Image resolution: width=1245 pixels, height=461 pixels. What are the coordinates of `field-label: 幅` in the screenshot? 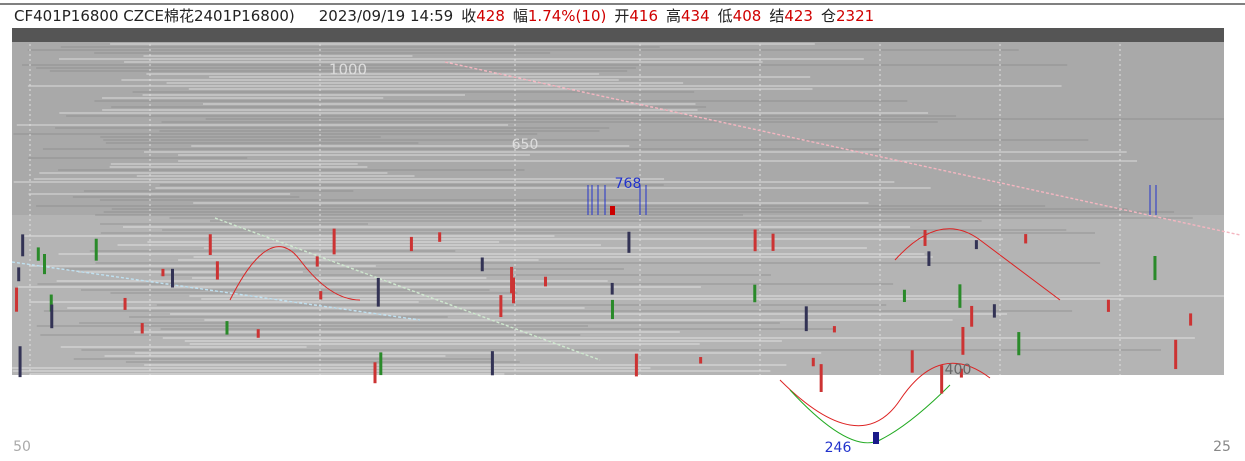 It's located at (520, 16).